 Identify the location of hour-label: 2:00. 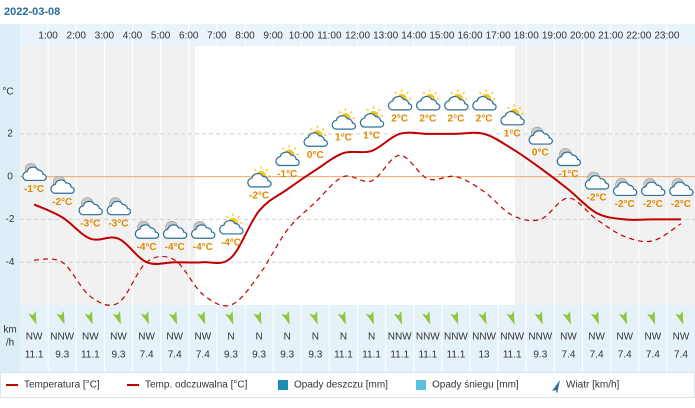
(77, 36).